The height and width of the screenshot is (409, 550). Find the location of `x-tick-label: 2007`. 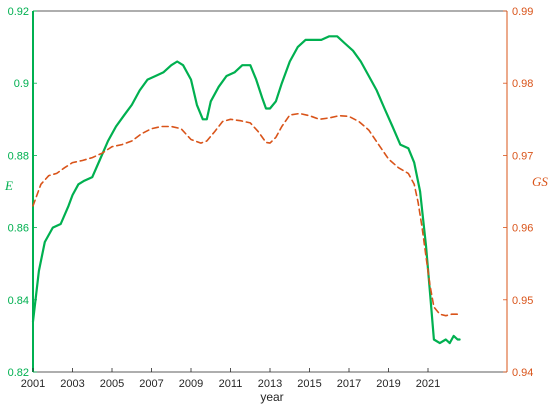

x-tick-label: 2007 is located at coordinates (151, 384).